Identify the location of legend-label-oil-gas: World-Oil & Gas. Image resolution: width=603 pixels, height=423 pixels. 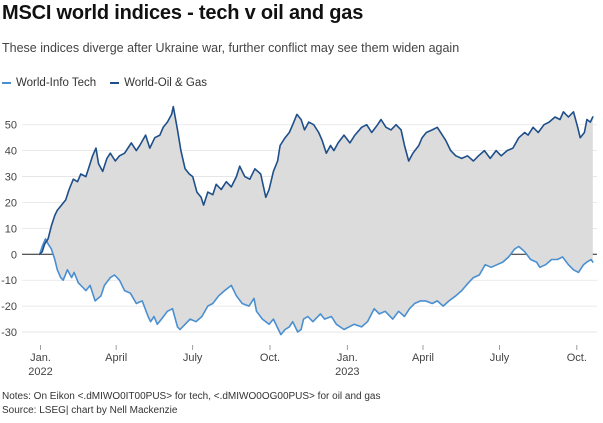
(165, 83).